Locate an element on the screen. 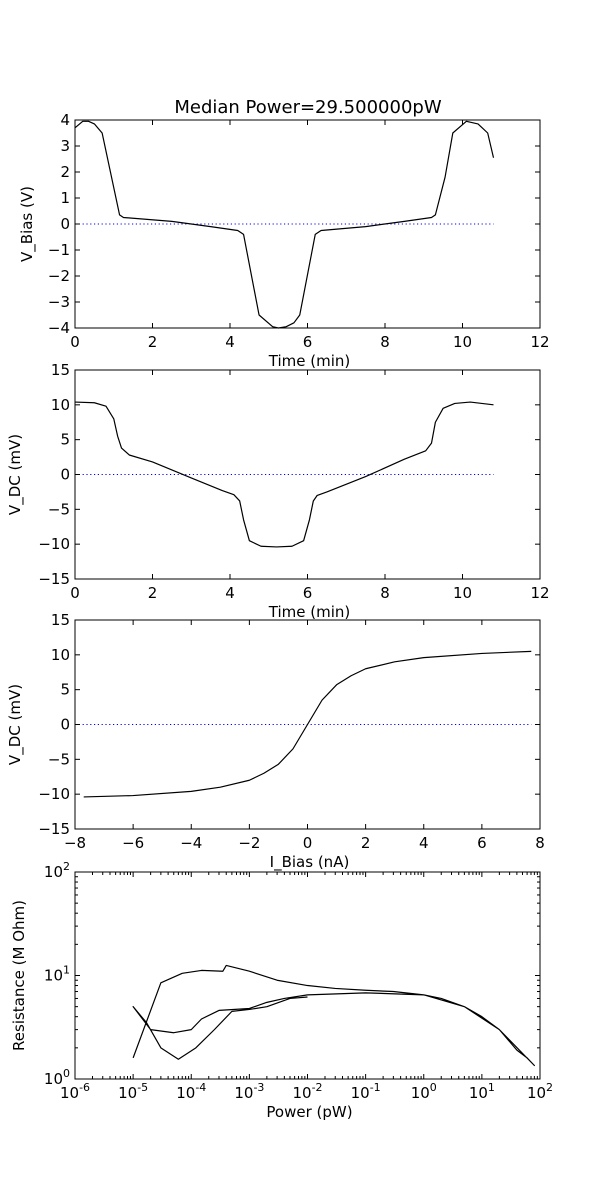  x-tick-label: 10² is located at coordinates (540, 1091).